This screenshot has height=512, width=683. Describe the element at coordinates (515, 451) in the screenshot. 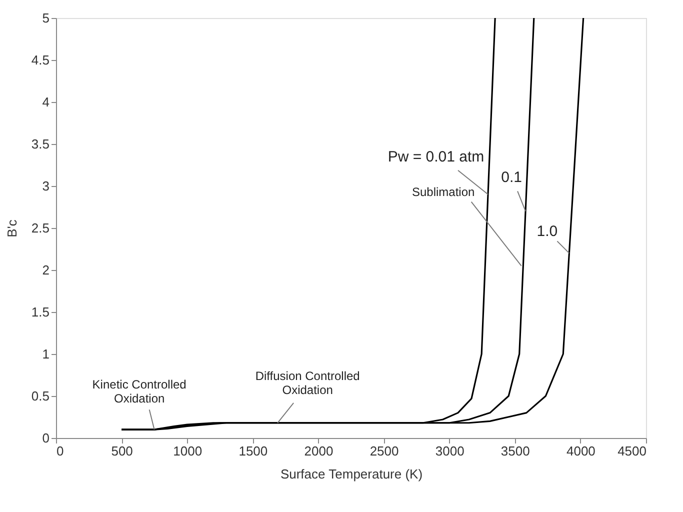

I see `x-tick-label: 3500` at that location.